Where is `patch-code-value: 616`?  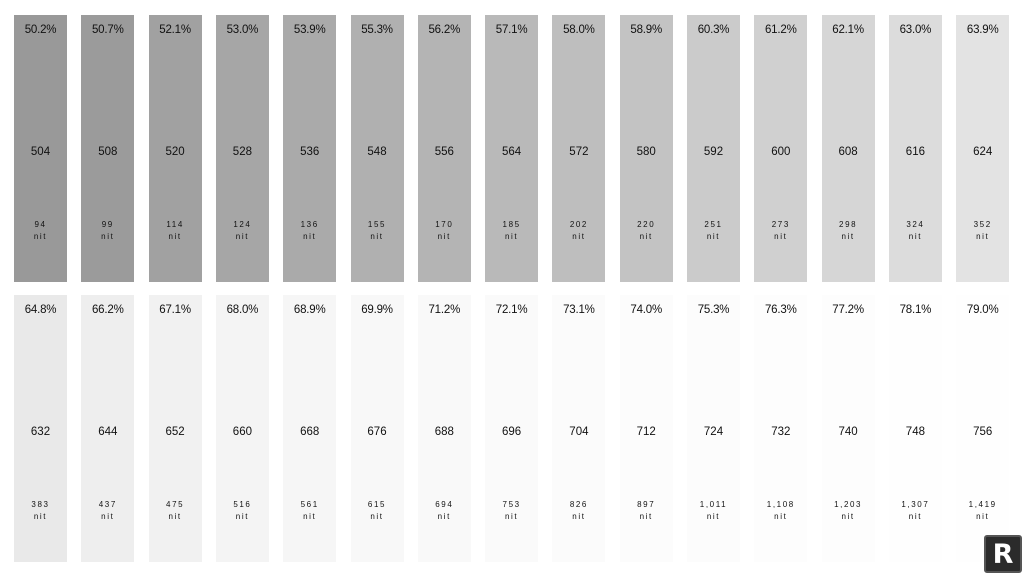 patch-code-value: 616 is located at coordinates (915, 152).